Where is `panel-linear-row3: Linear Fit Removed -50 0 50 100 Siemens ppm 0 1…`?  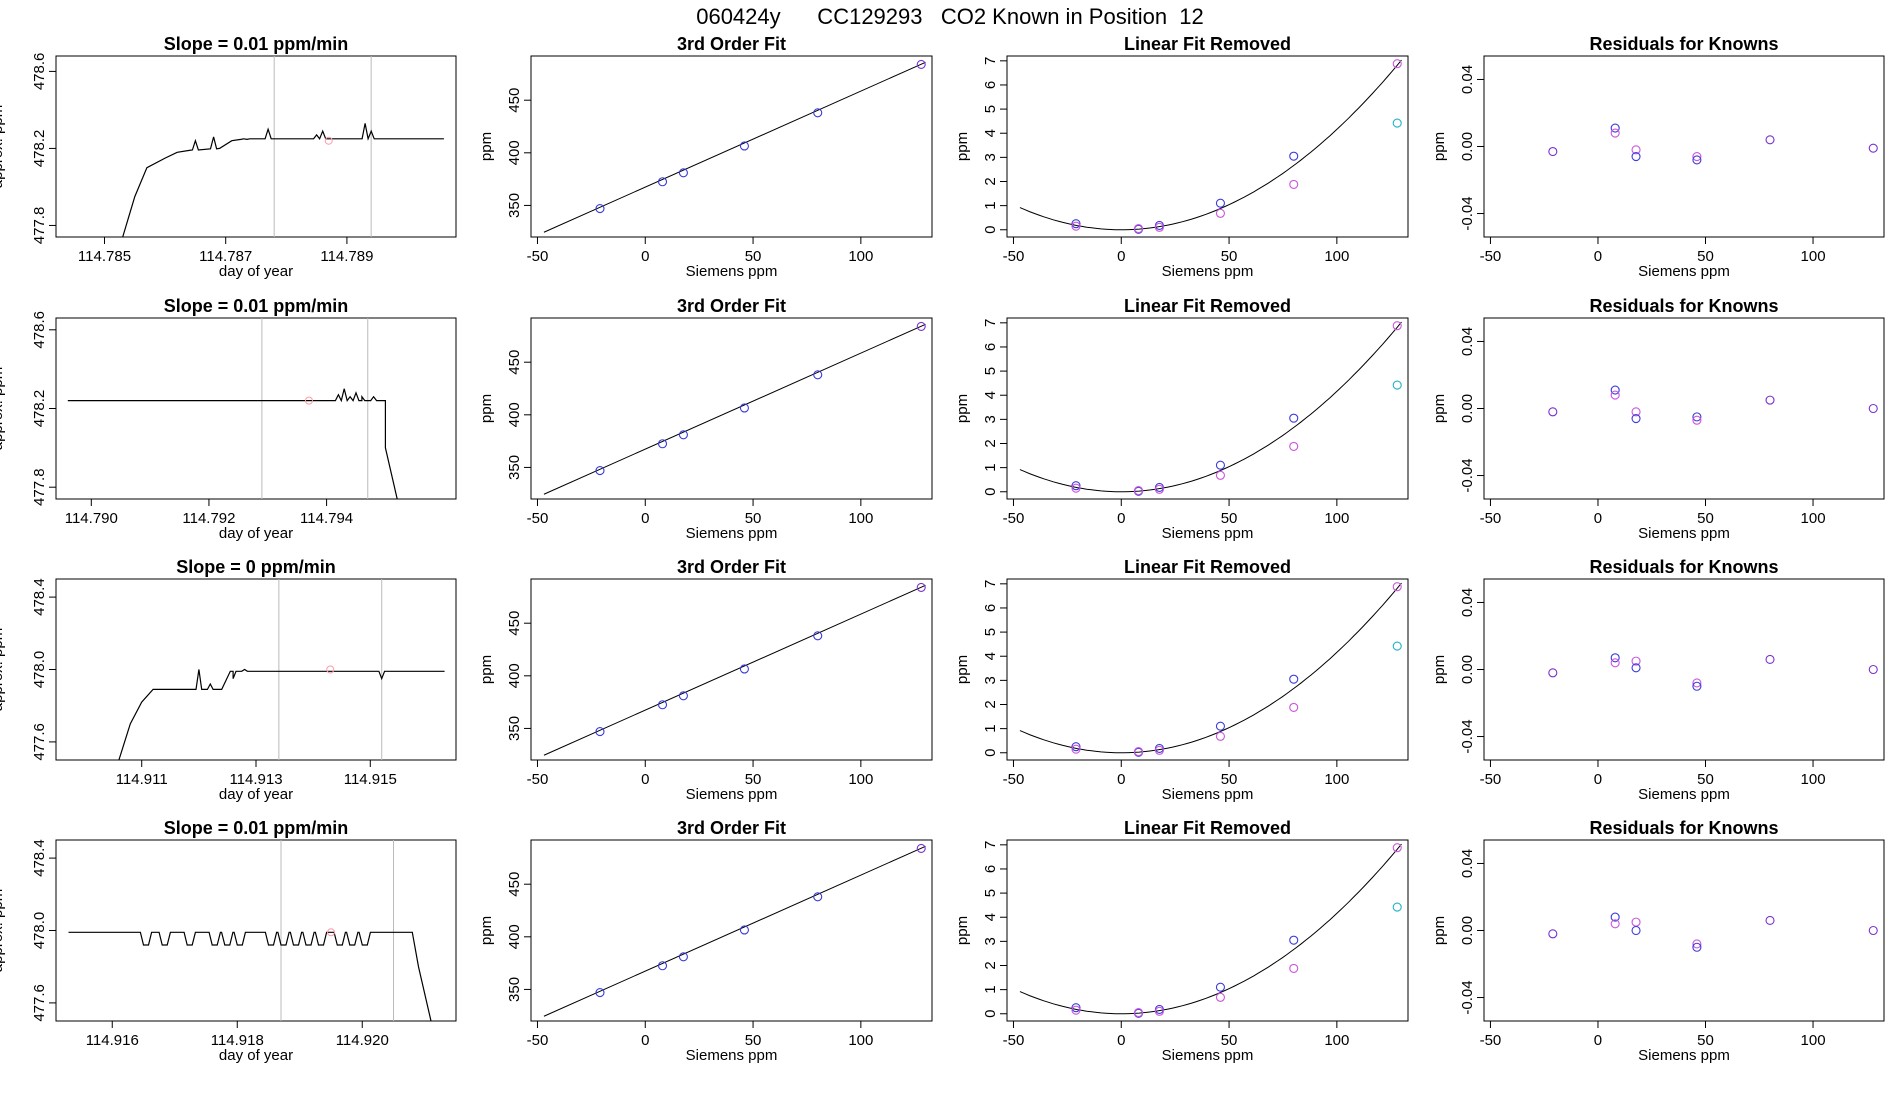
panel-linear-row3: Linear Fit Removed -50 0 50 100 Siemens ppm 0 1… is located at coordinates (1181, 680).